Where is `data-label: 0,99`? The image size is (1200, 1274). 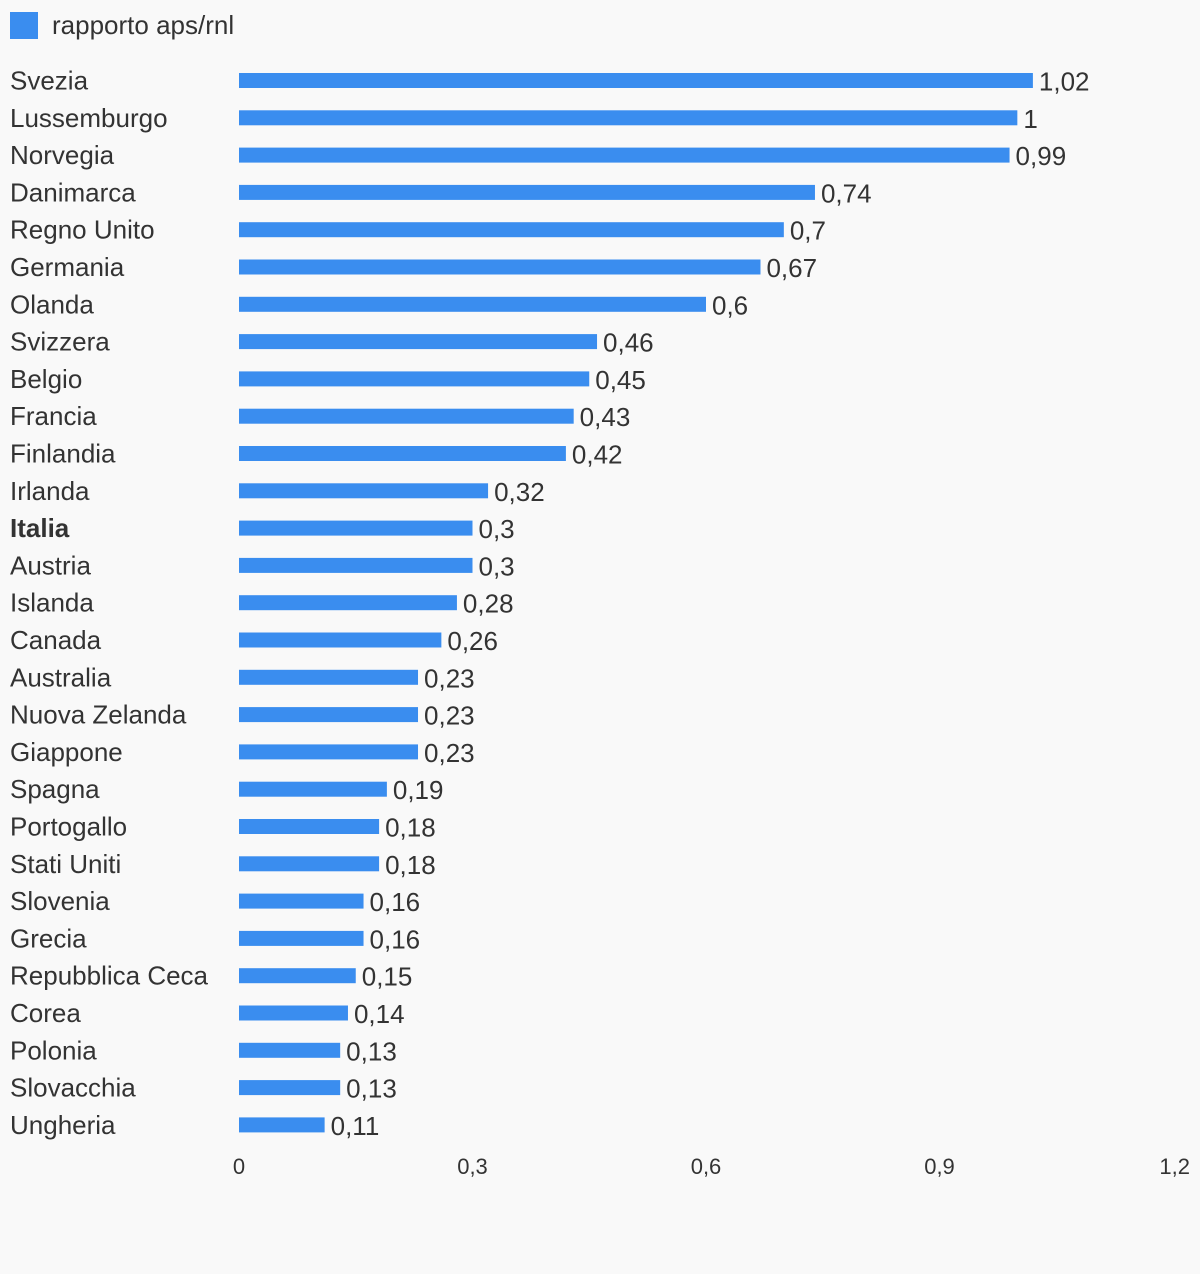 data-label: 0,99 is located at coordinates (1041, 156).